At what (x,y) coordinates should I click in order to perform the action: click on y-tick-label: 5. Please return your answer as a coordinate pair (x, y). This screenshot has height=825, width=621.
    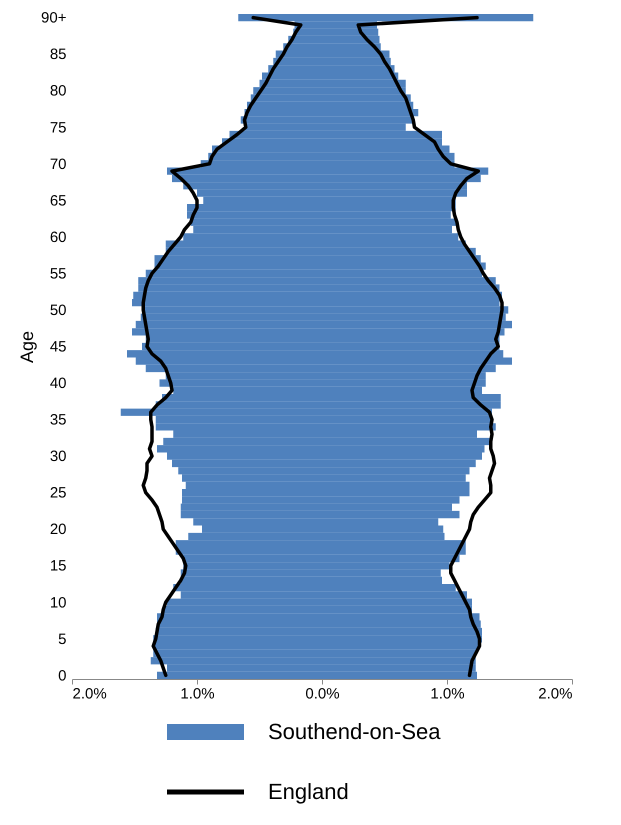
    Looking at the image, I should click on (62, 639).